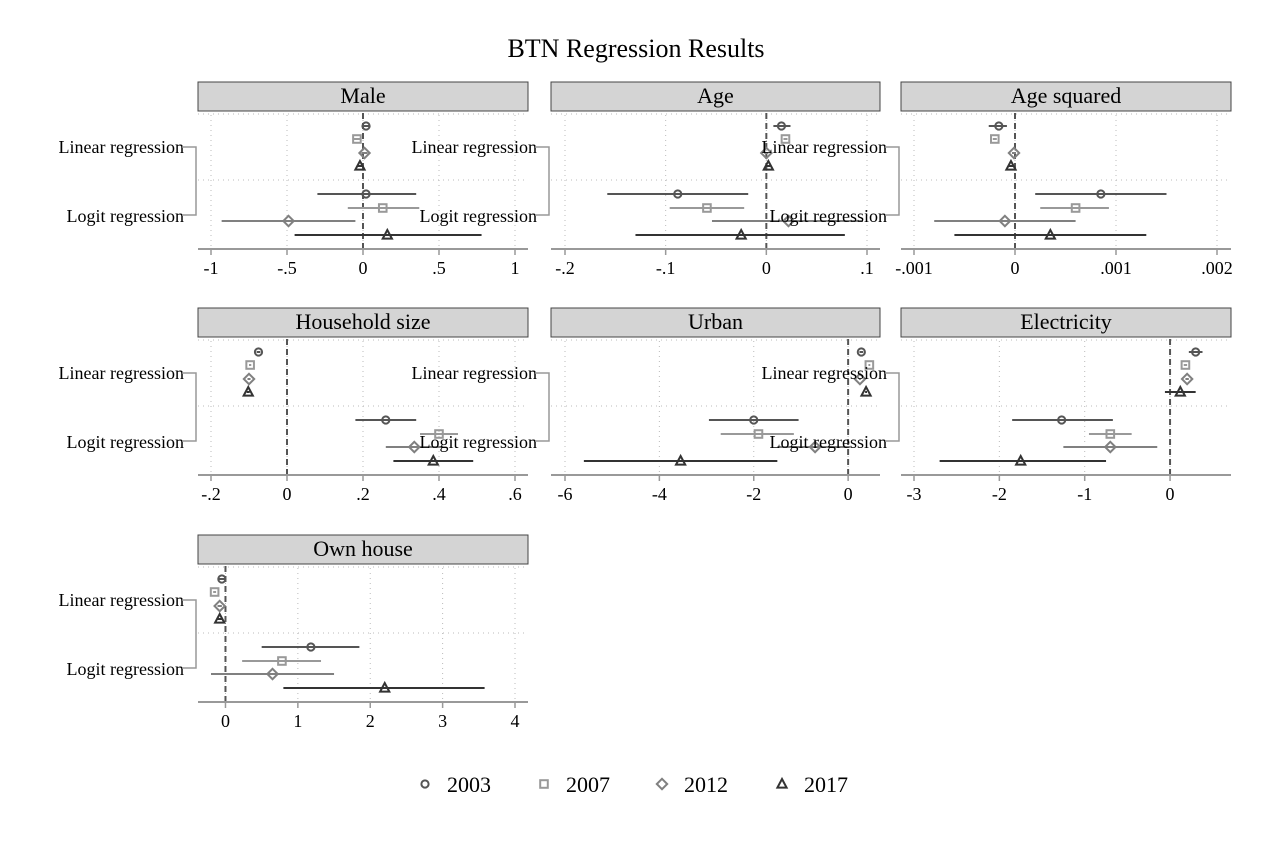 The width and height of the screenshot is (1273, 853). I want to click on panel-title: Electricity, so click(1066, 321).